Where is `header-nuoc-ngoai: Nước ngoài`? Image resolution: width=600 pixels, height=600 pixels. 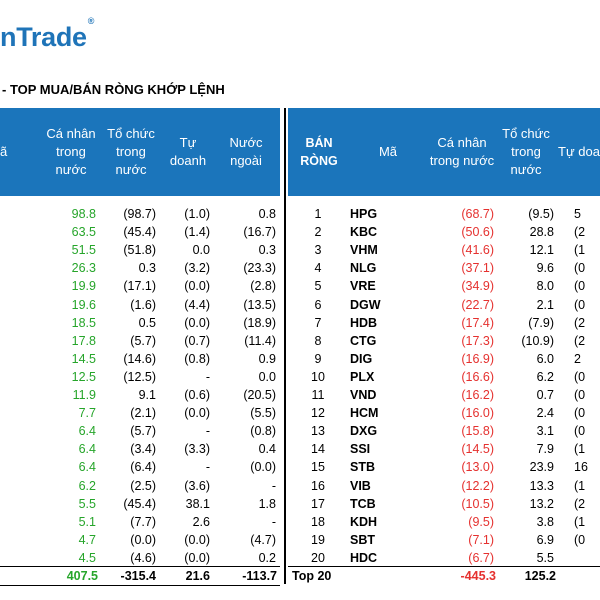 header-nuoc-ngoai: Nước ngoài is located at coordinates (246, 152).